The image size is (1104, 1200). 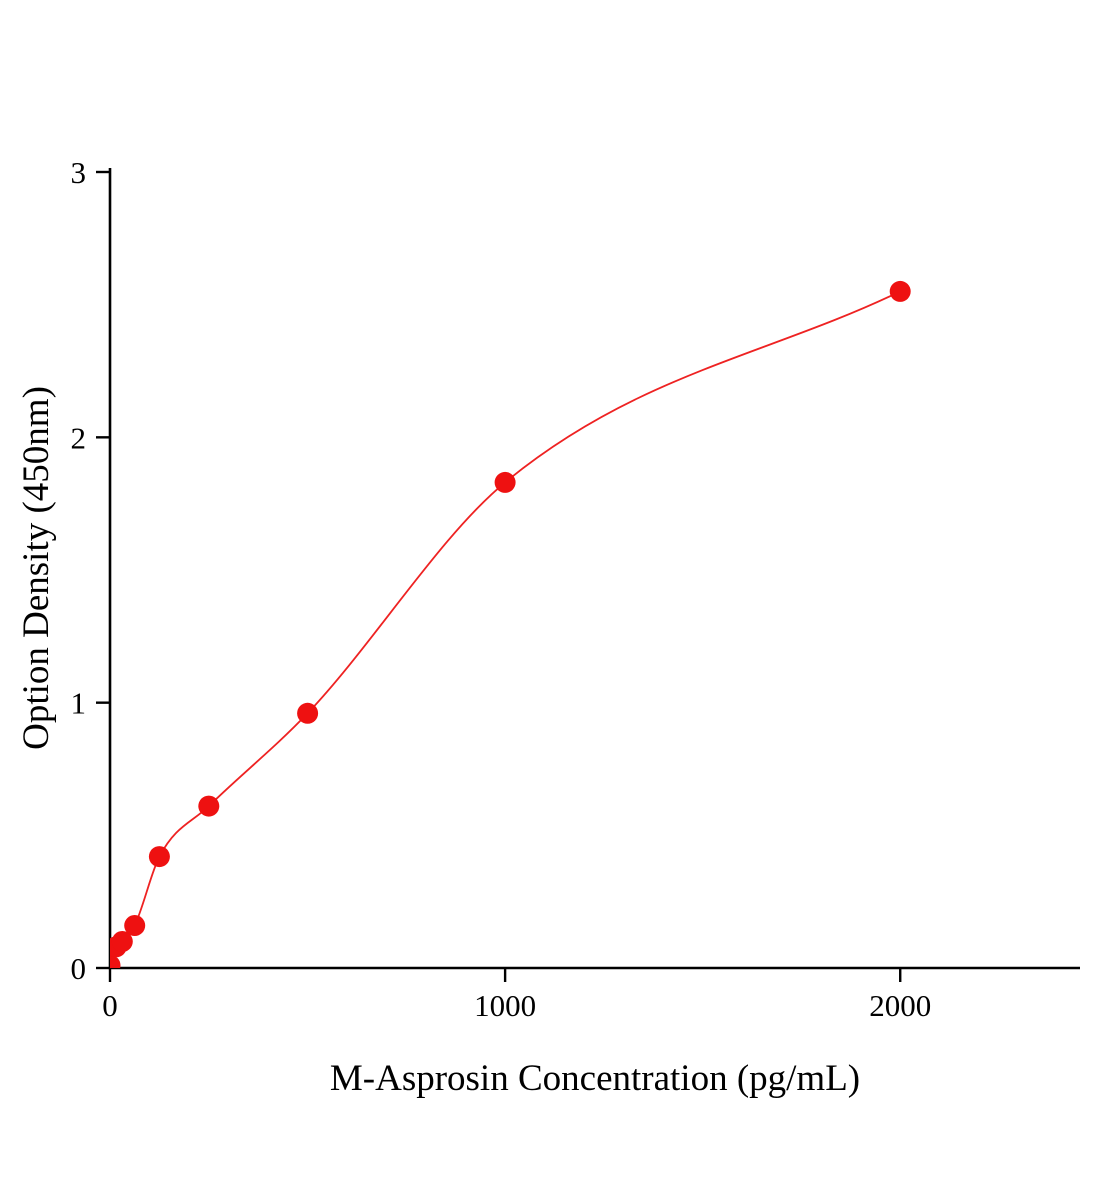 What do you see at coordinates (79, 437) in the screenshot?
I see `y-tick-label: 2` at bounding box center [79, 437].